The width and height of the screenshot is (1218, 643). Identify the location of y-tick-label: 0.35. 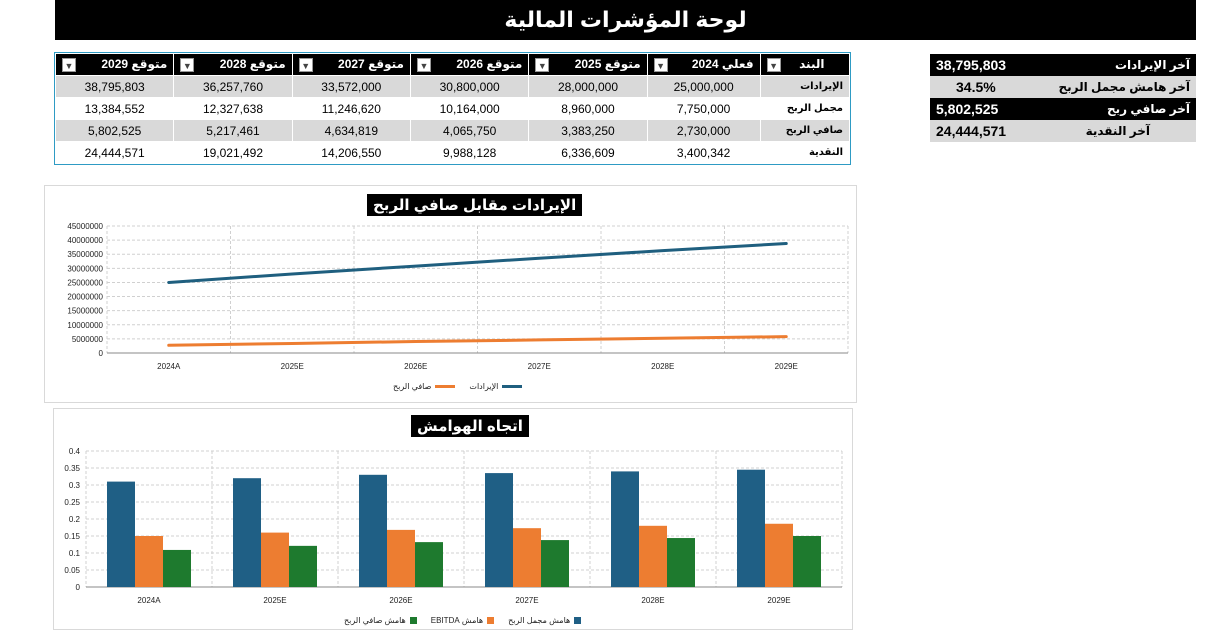
(72, 468).